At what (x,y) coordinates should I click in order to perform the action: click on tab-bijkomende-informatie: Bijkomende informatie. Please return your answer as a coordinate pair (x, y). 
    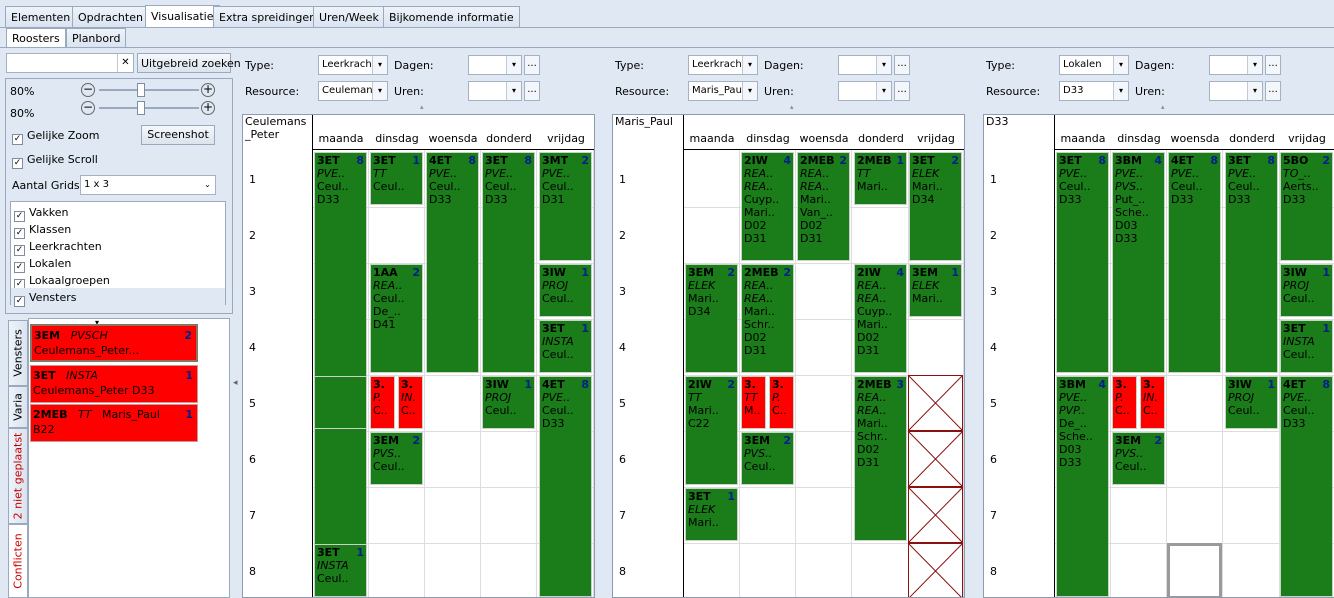
    Looking at the image, I should click on (451, 17).